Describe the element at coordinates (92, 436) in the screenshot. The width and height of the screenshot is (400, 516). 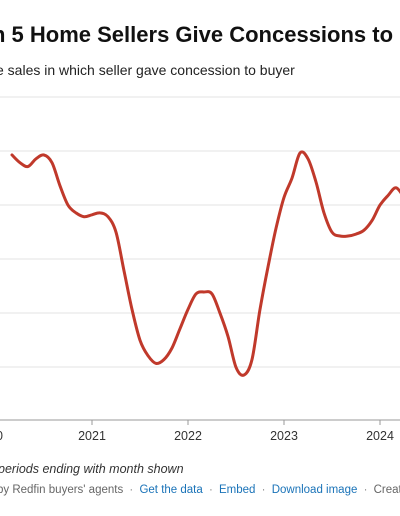
I see `x-tick-label: 2021` at that location.